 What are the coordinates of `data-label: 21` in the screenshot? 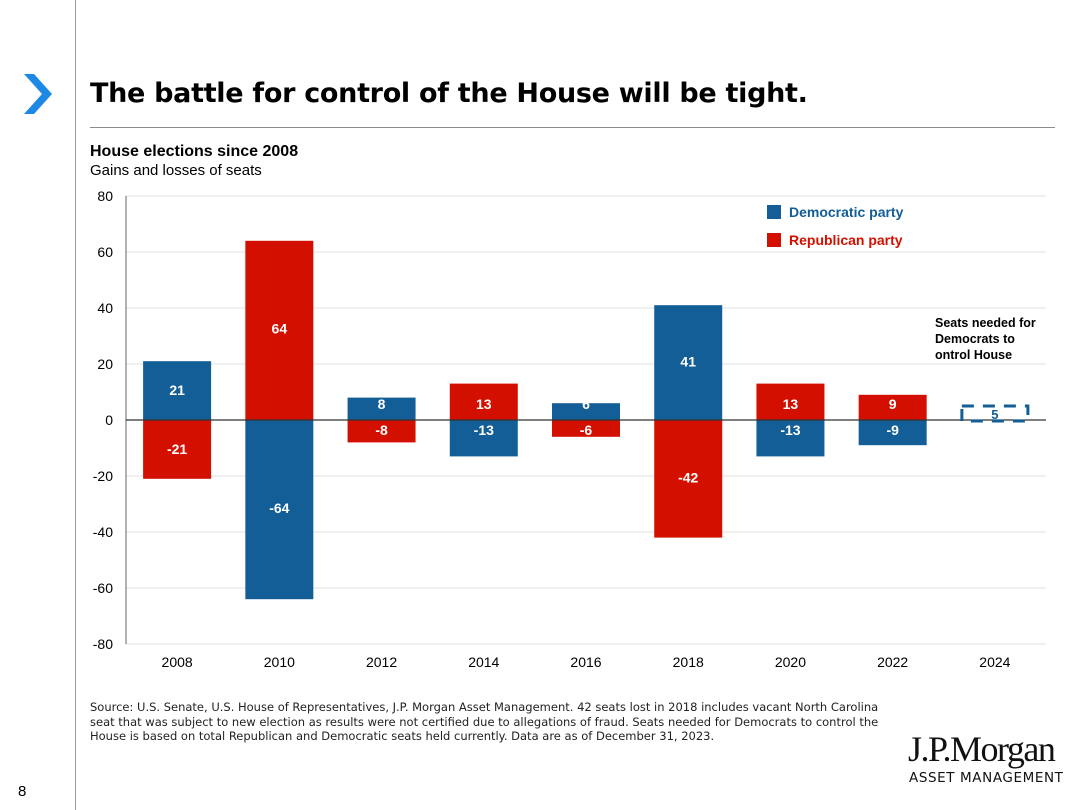 It's located at (177, 390).